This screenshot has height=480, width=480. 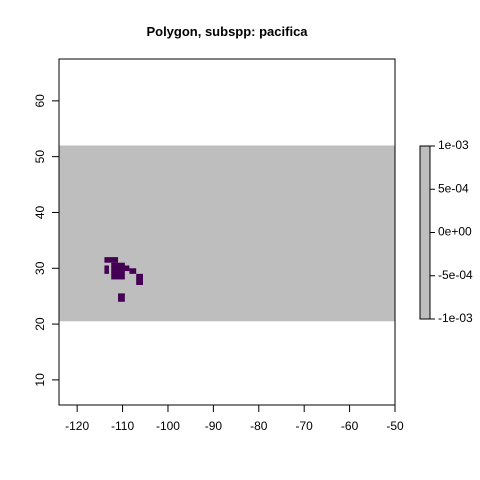 What do you see at coordinates (40, 380) in the screenshot?
I see `y-tick-label: 10` at bounding box center [40, 380].